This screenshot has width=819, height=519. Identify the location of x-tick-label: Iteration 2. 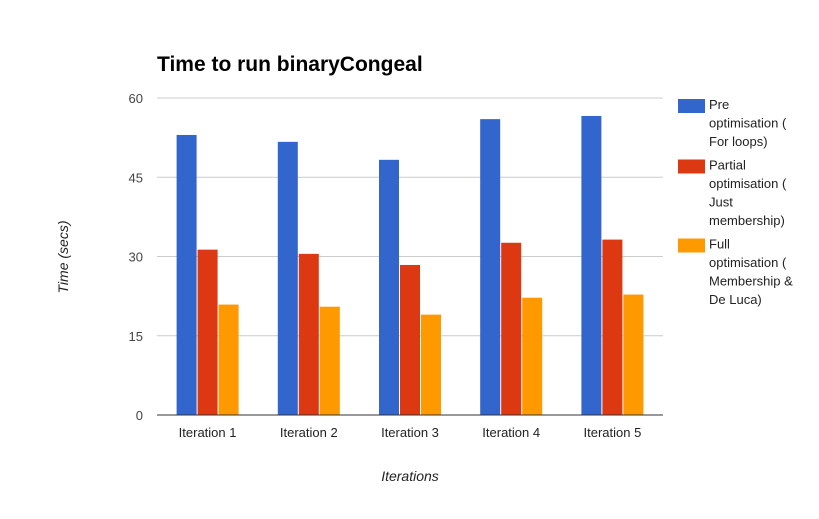
(309, 432).